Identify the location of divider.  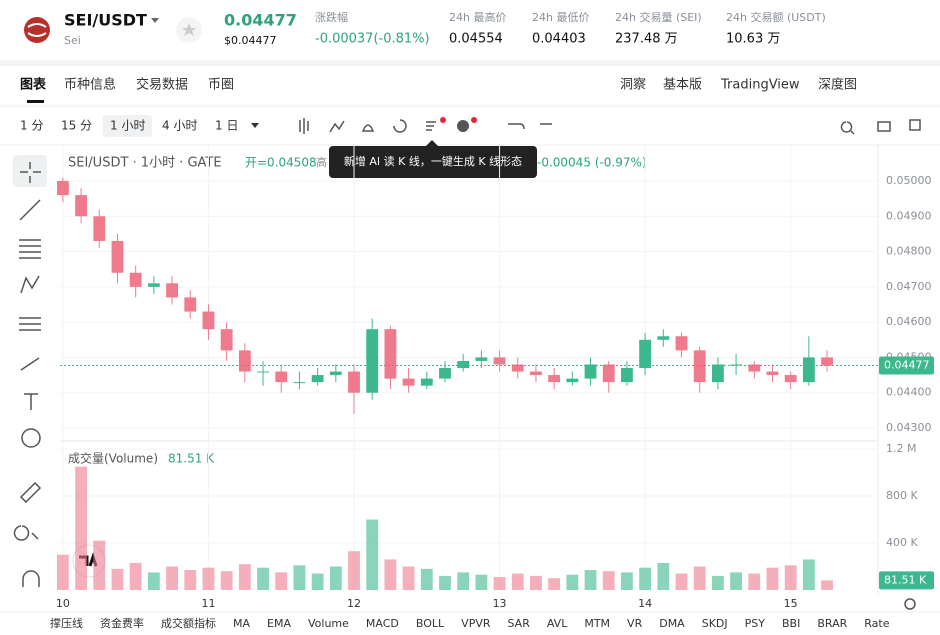
(470, 63).